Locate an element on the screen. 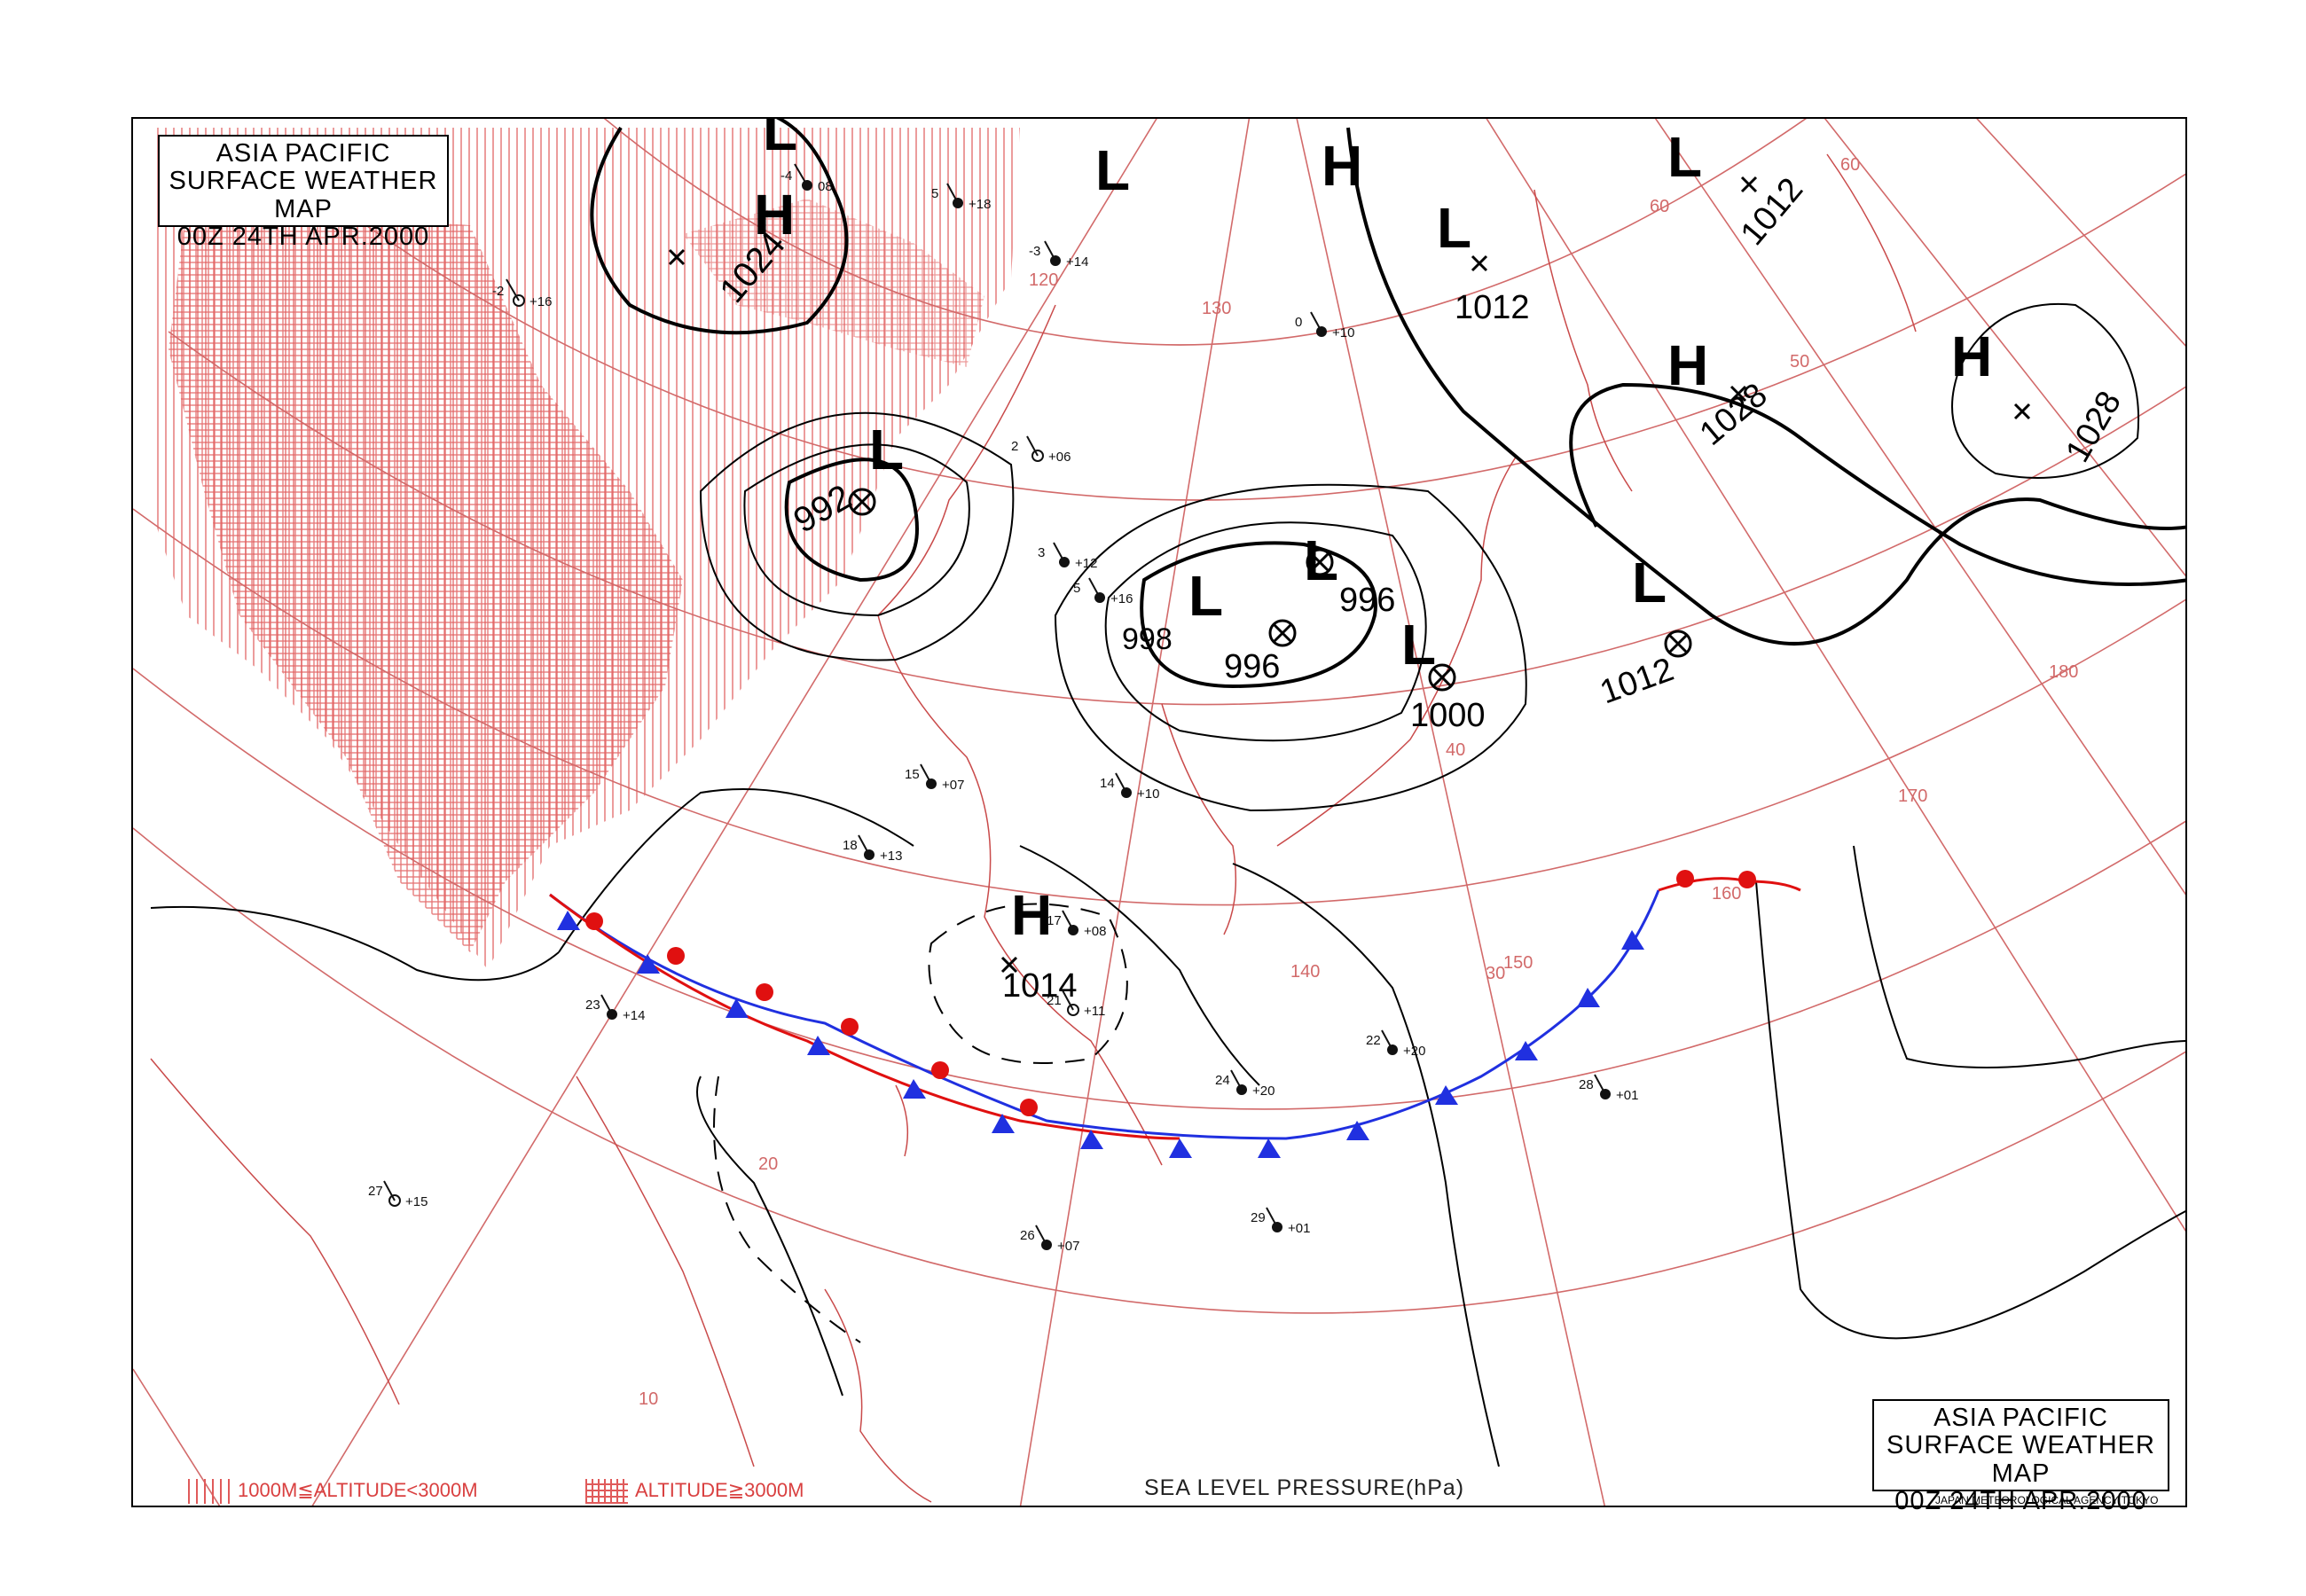 The height and width of the screenshot is (1596, 2306). map-title-line-2: SURFACE WEATHER MAP is located at coordinates (303, 195).